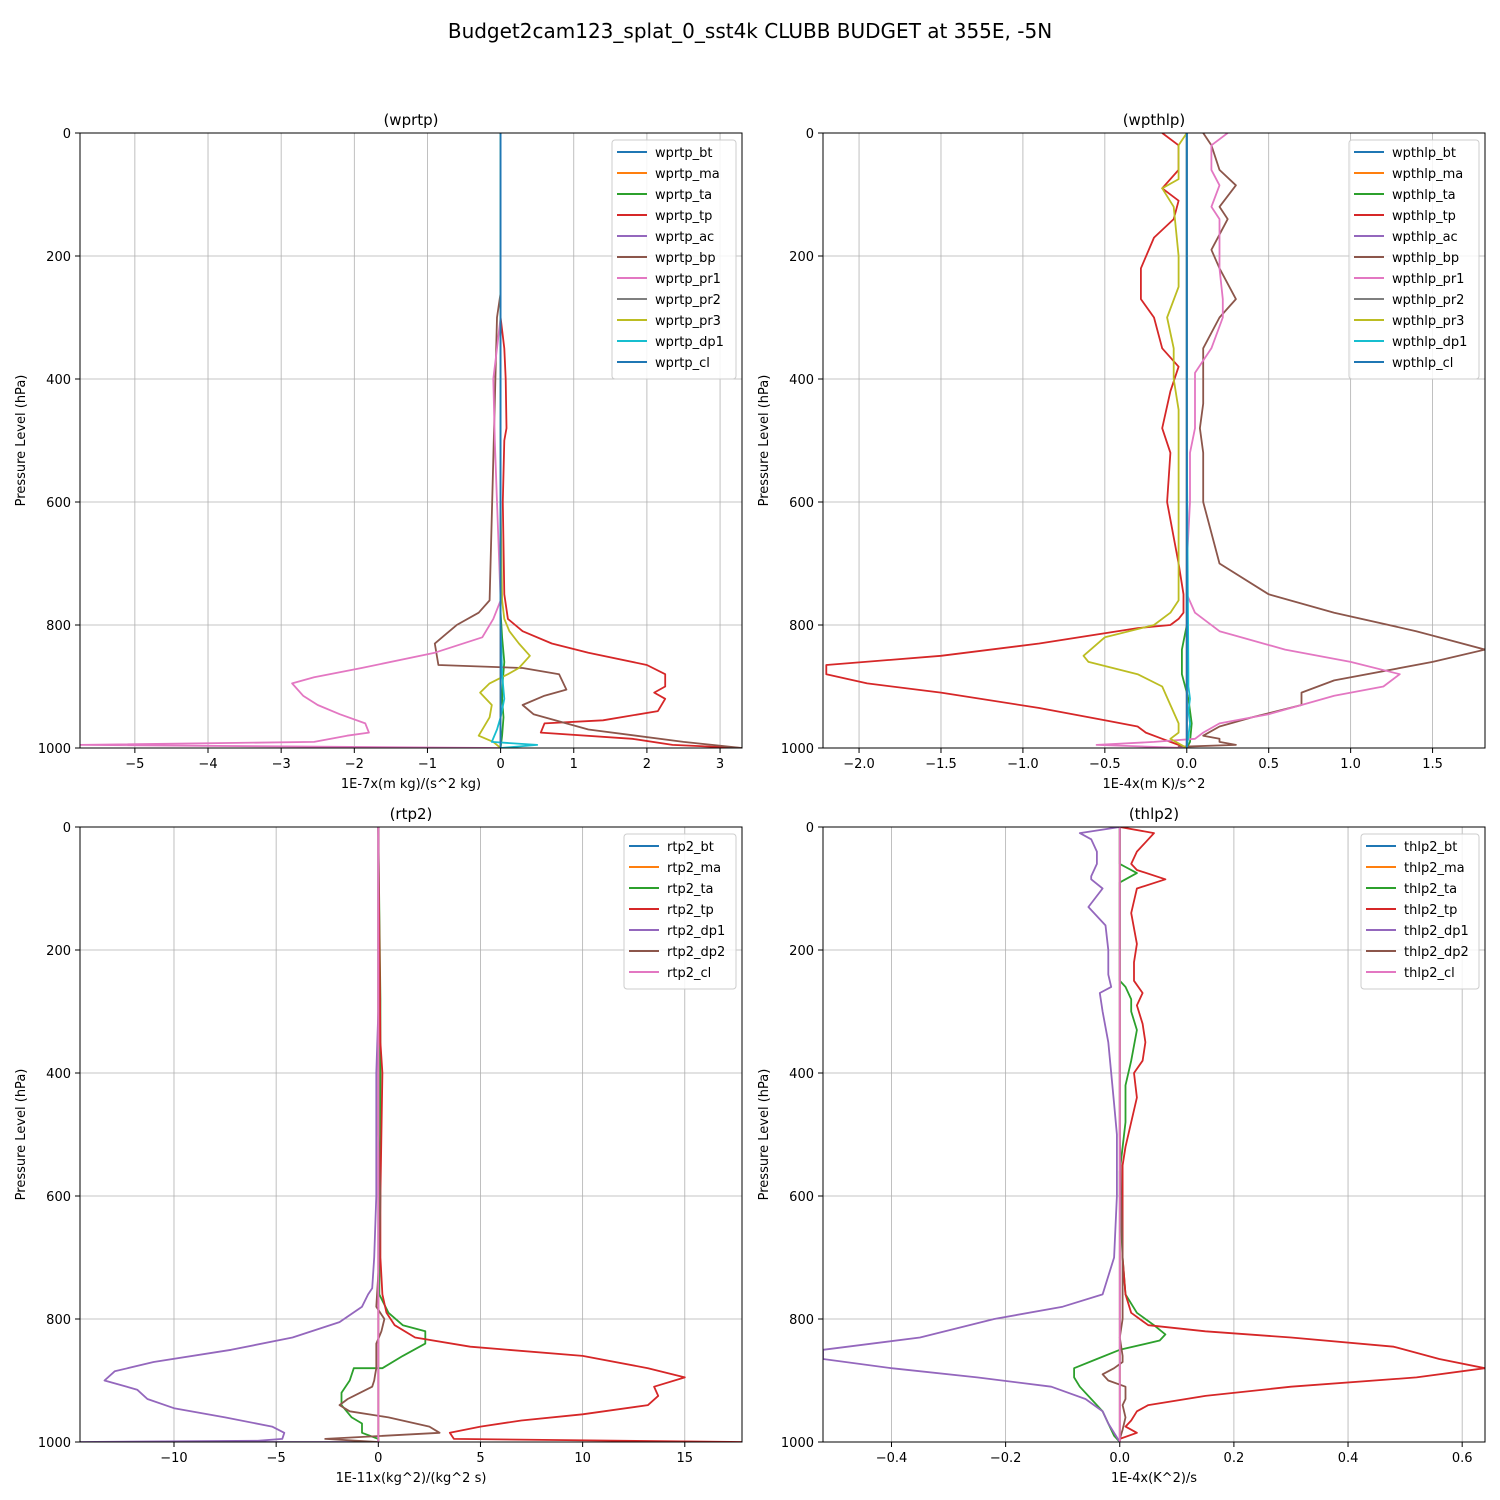  Describe the element at coordinates (683, 153) in the screenshot. I see `legend-label: wprtp_bt` at that location.